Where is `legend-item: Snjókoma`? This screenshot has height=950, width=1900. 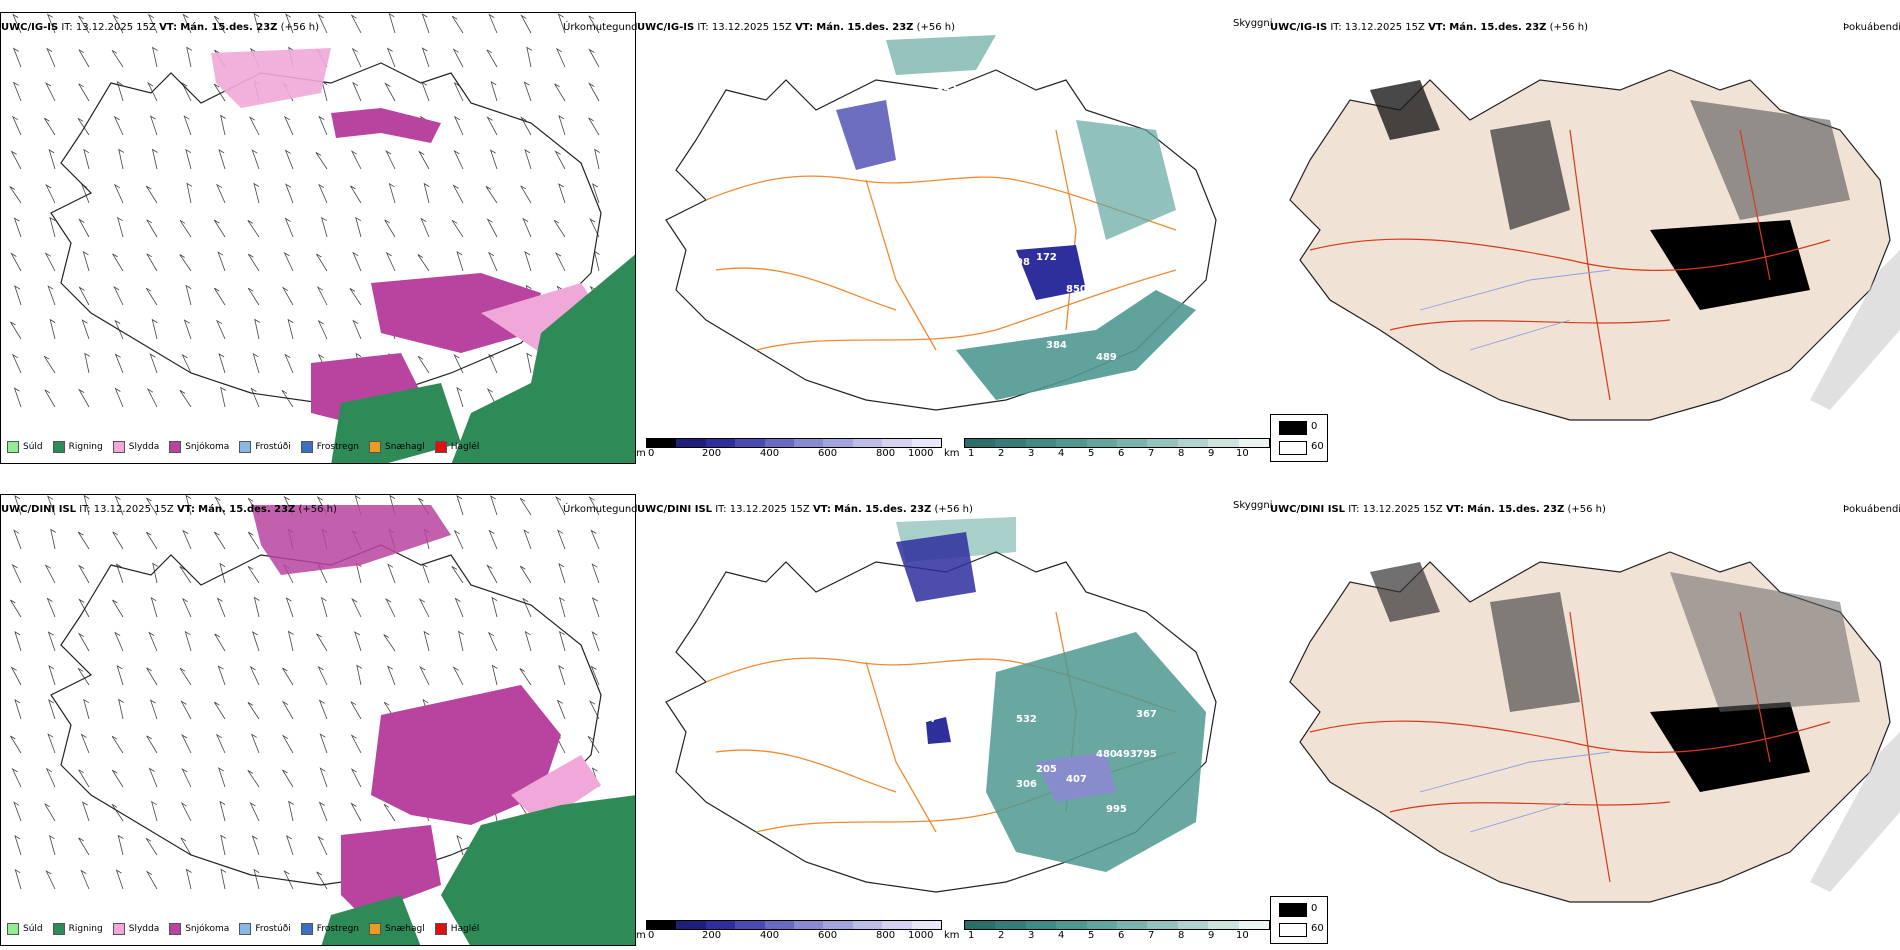
legend-item: Snjókoma is located at coordinates (199, 447).